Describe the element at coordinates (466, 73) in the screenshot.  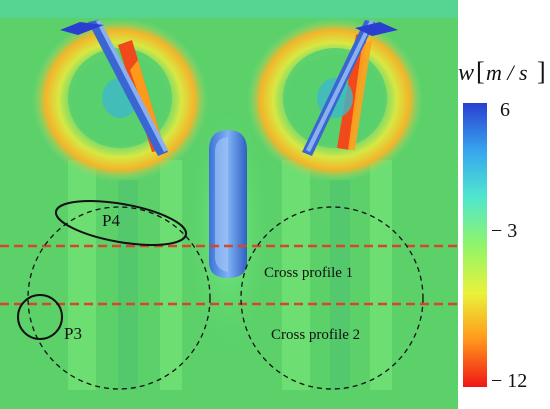
I see `colorbar-title-var: w` at that location.